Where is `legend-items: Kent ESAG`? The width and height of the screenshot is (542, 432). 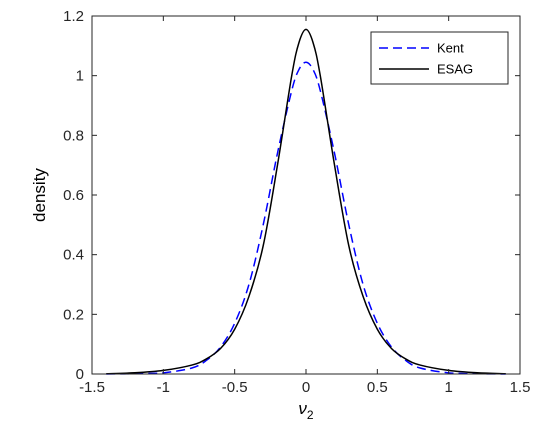 legend-items: Kent ESAG is located at coordinates (426, 59).